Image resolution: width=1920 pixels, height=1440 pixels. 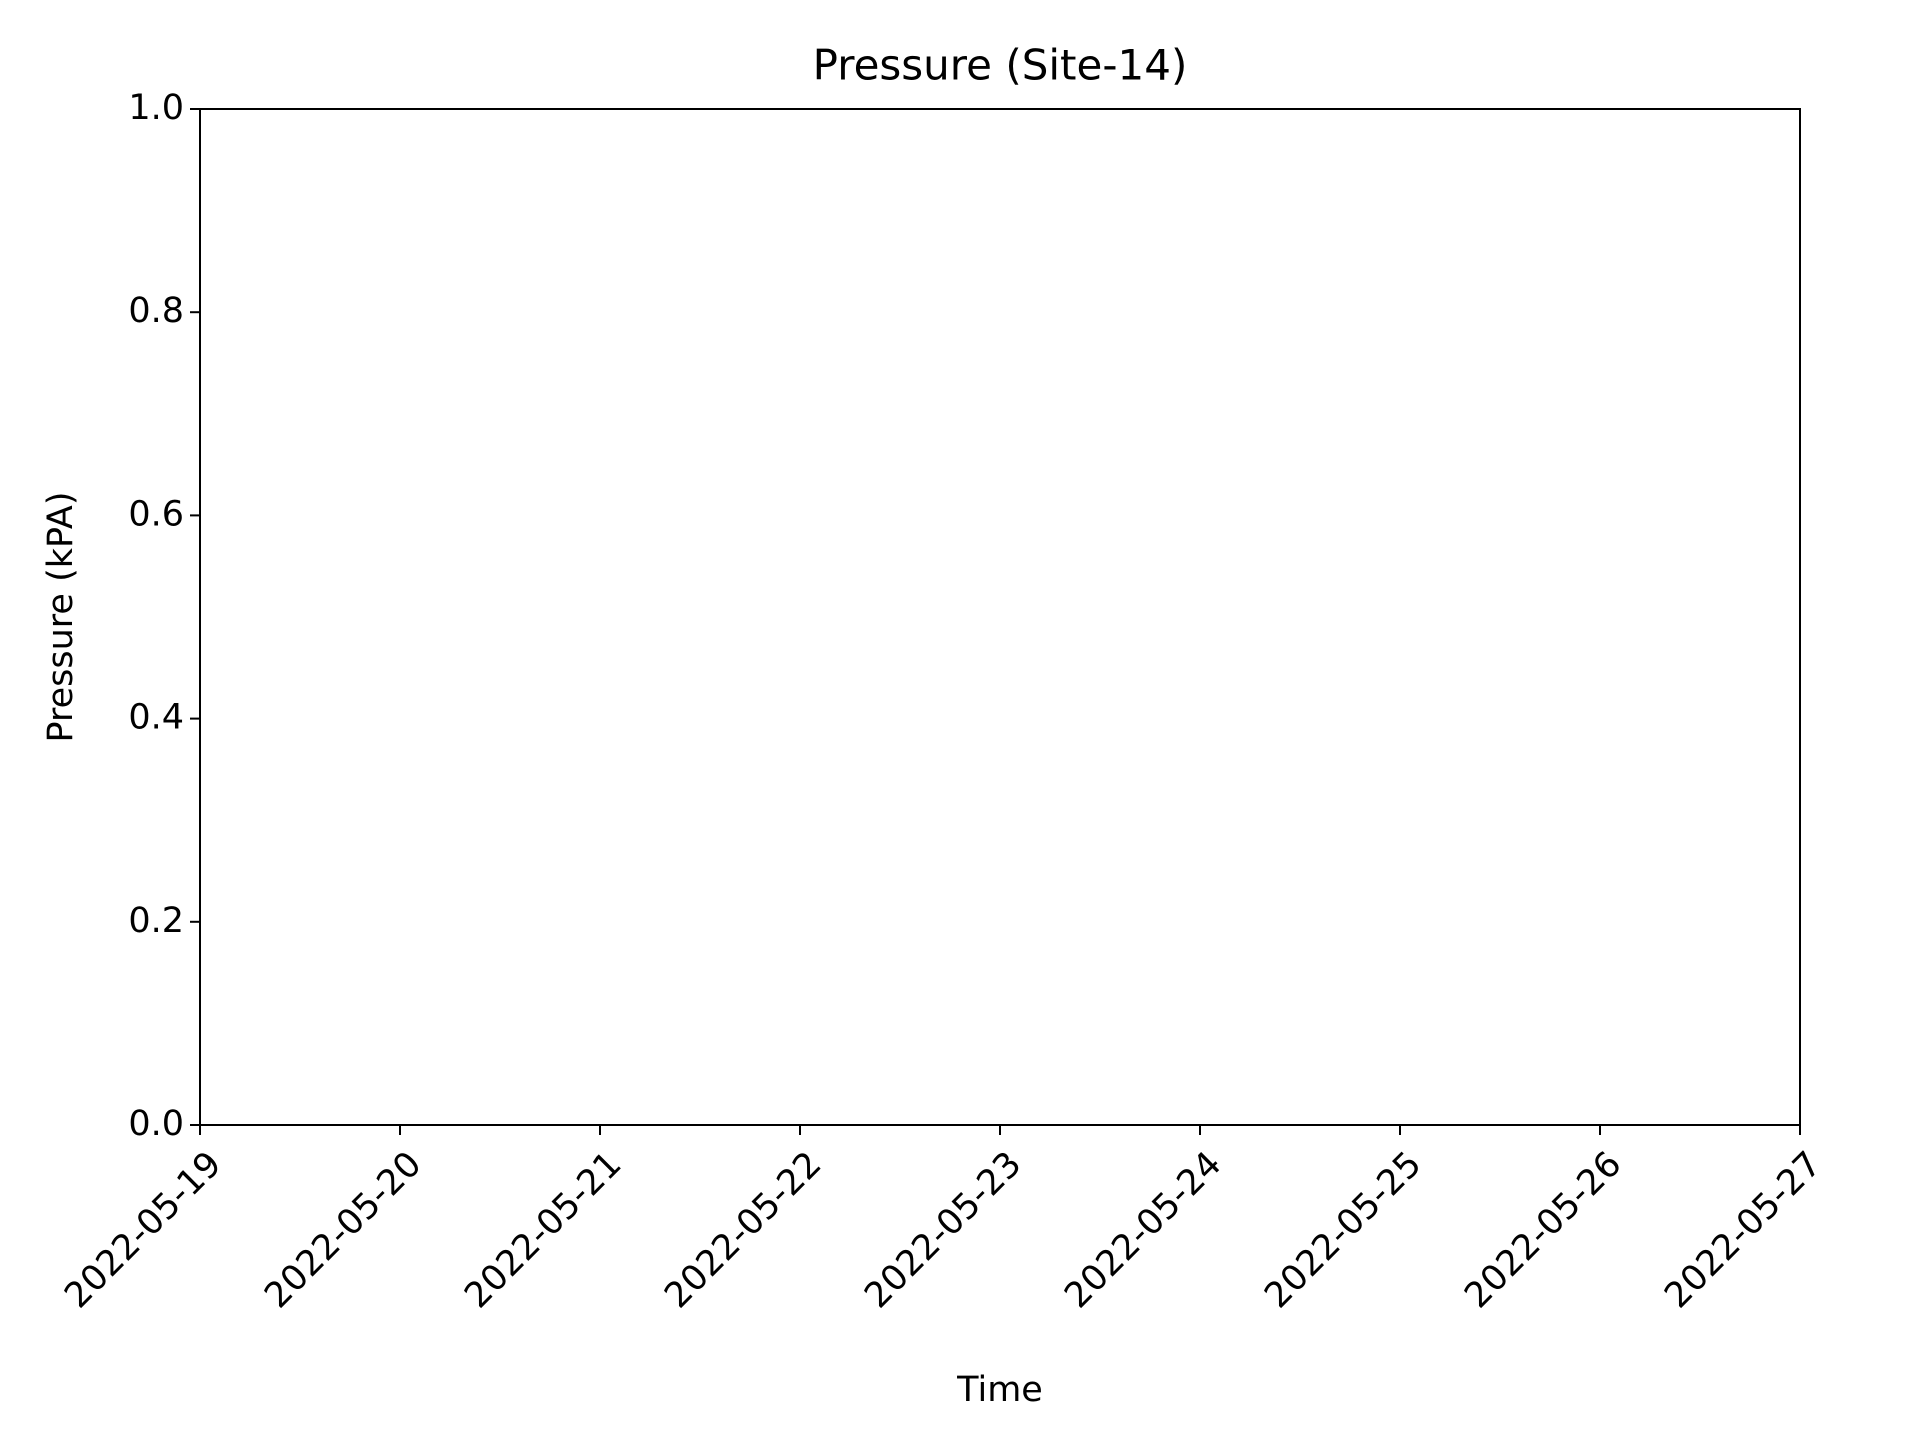 I want to click on chart-title: Pressure (Site-14), so click(x=1000, y=65).